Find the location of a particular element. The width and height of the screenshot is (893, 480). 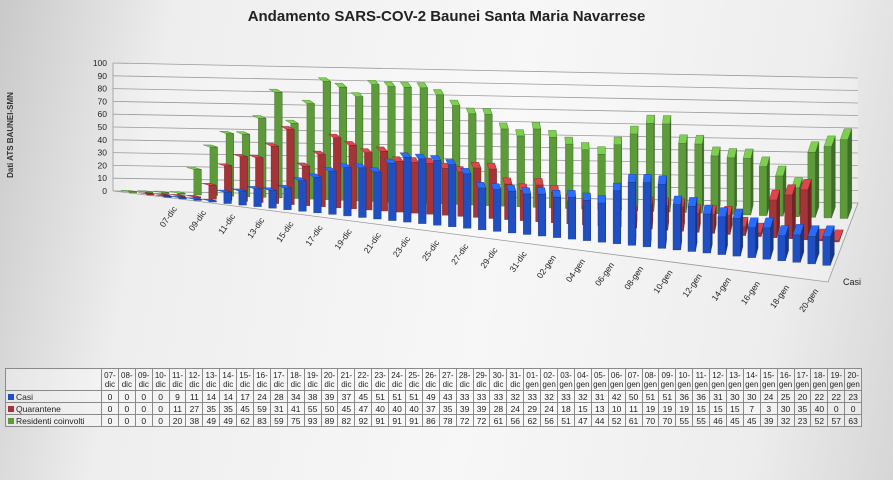

table-date-header: 30- dic is located at coordinates (498, 379).